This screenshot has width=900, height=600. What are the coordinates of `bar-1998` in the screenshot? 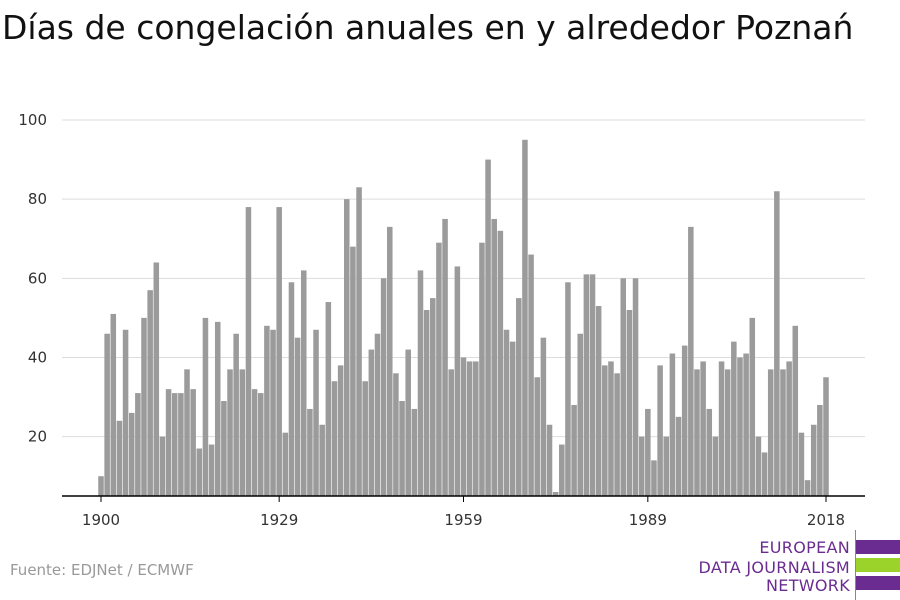 It's located at (703, 428).